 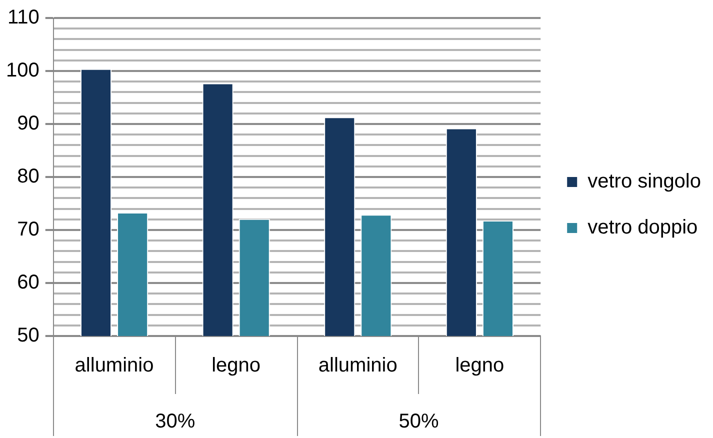 What do you see at coordinates (28, 123) in the screenshot?
I see `y-tick-label: 90` at bounding box center [28, 123].